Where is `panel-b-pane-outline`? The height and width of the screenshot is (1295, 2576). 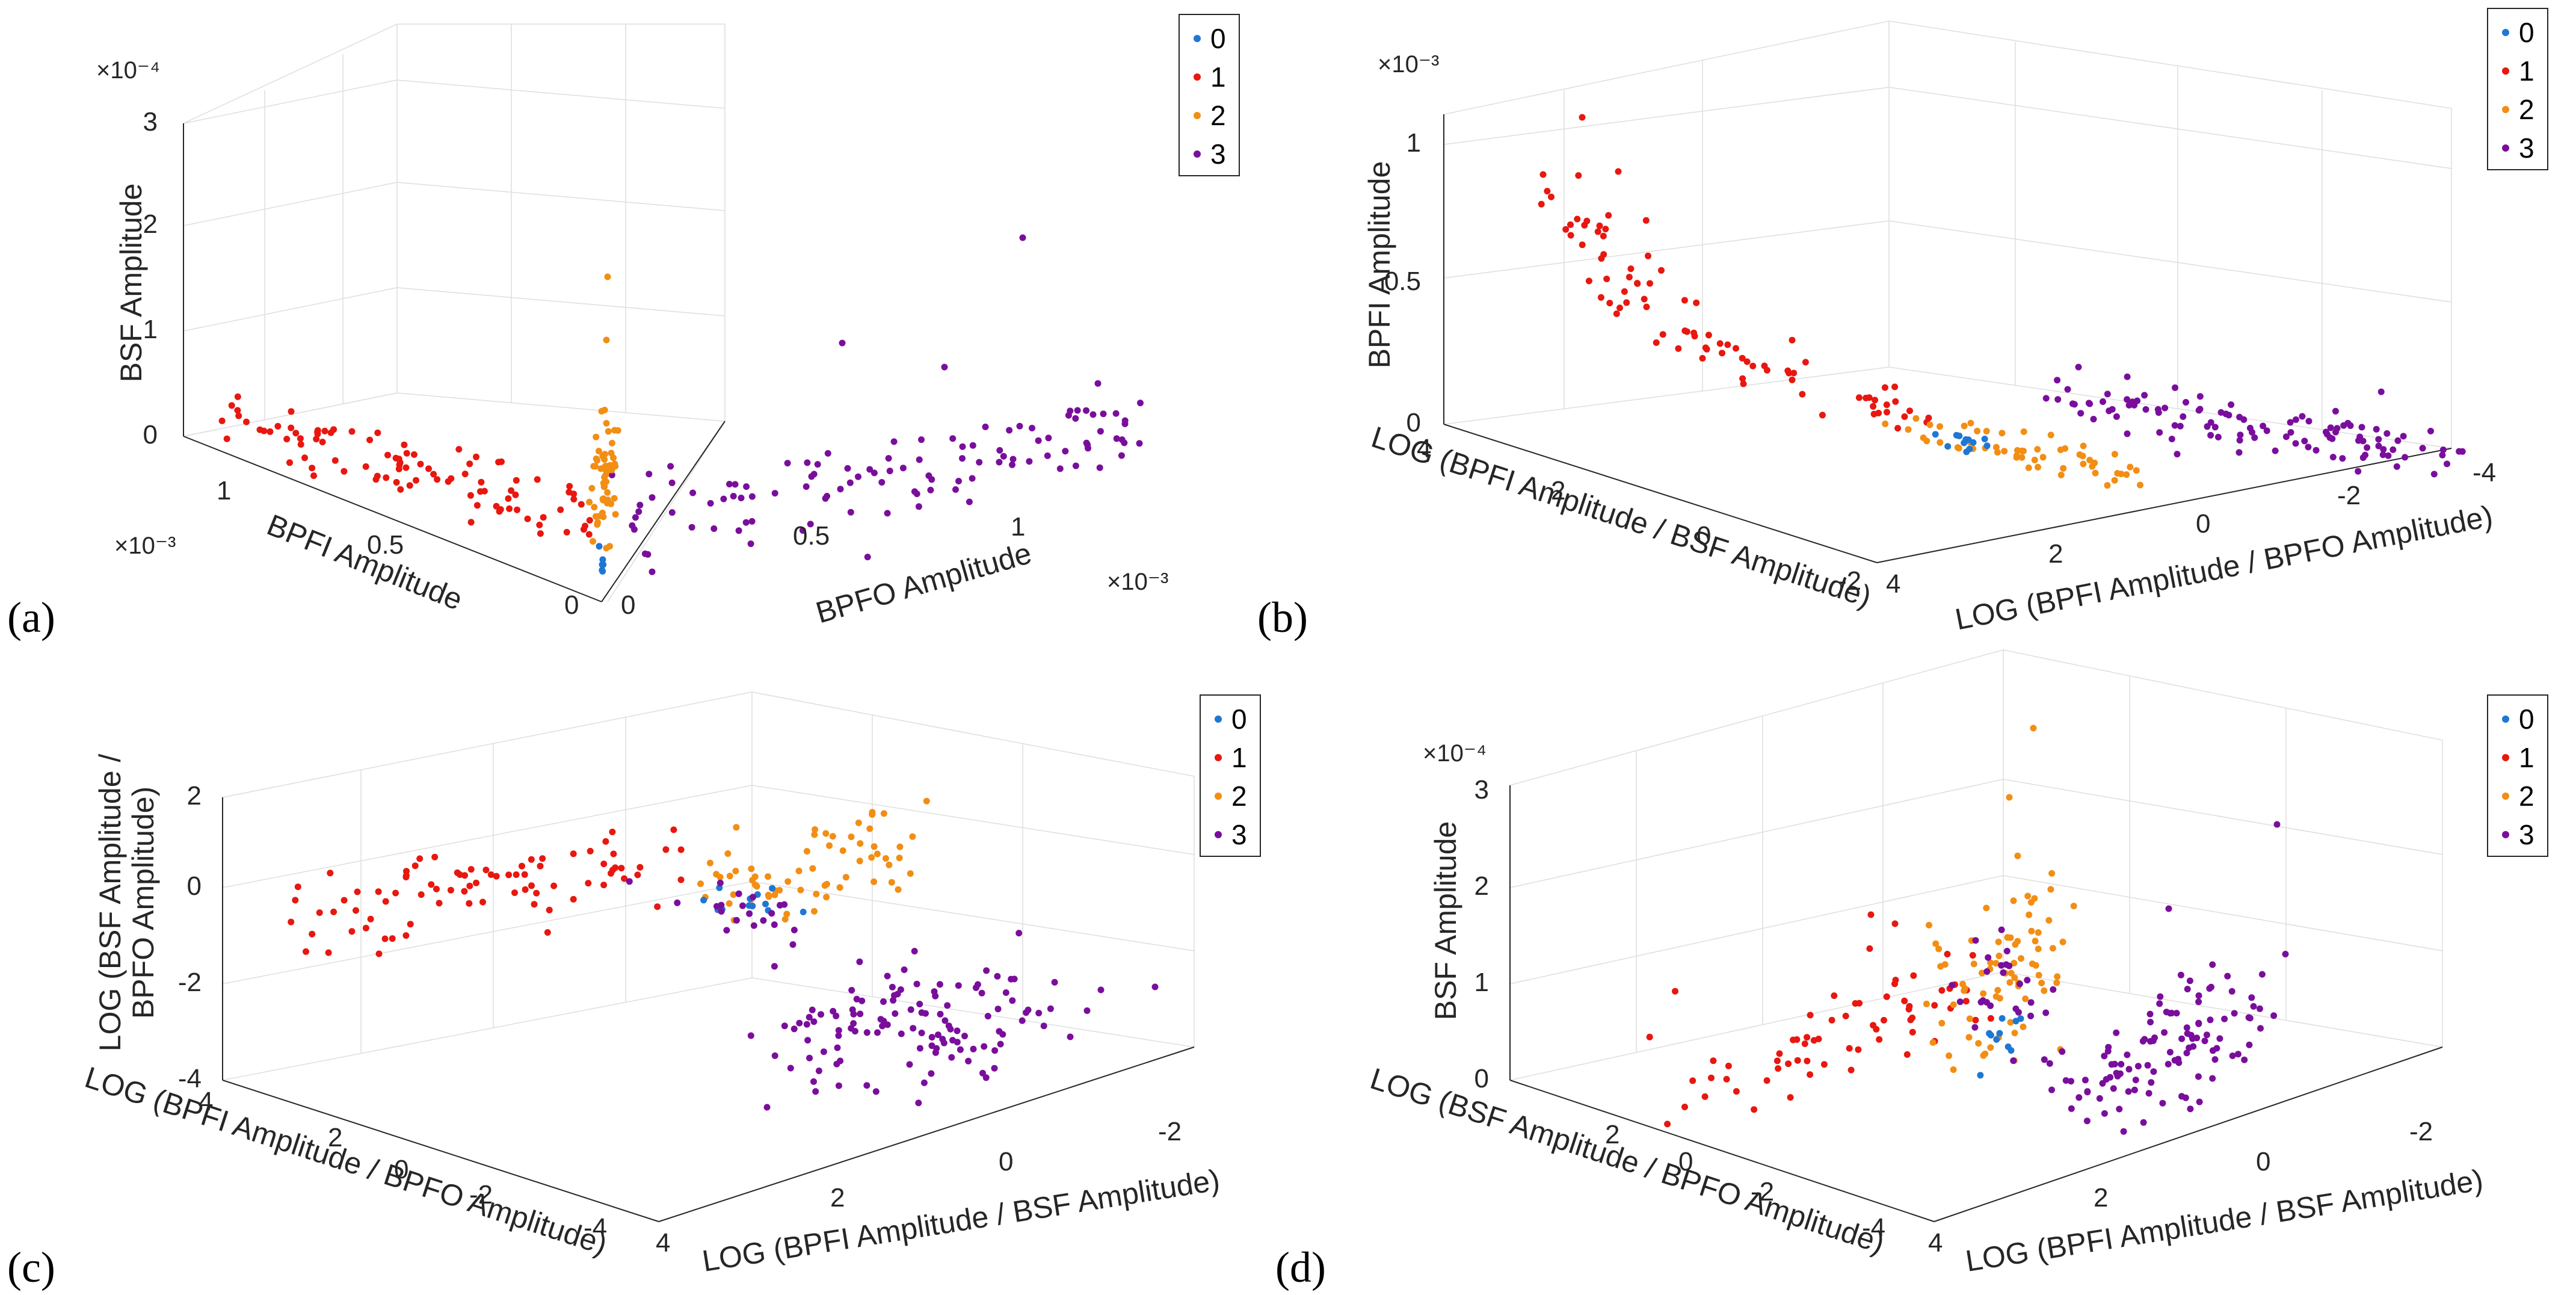 panel-b-pane-outline is located at coordinates (1947, 234).